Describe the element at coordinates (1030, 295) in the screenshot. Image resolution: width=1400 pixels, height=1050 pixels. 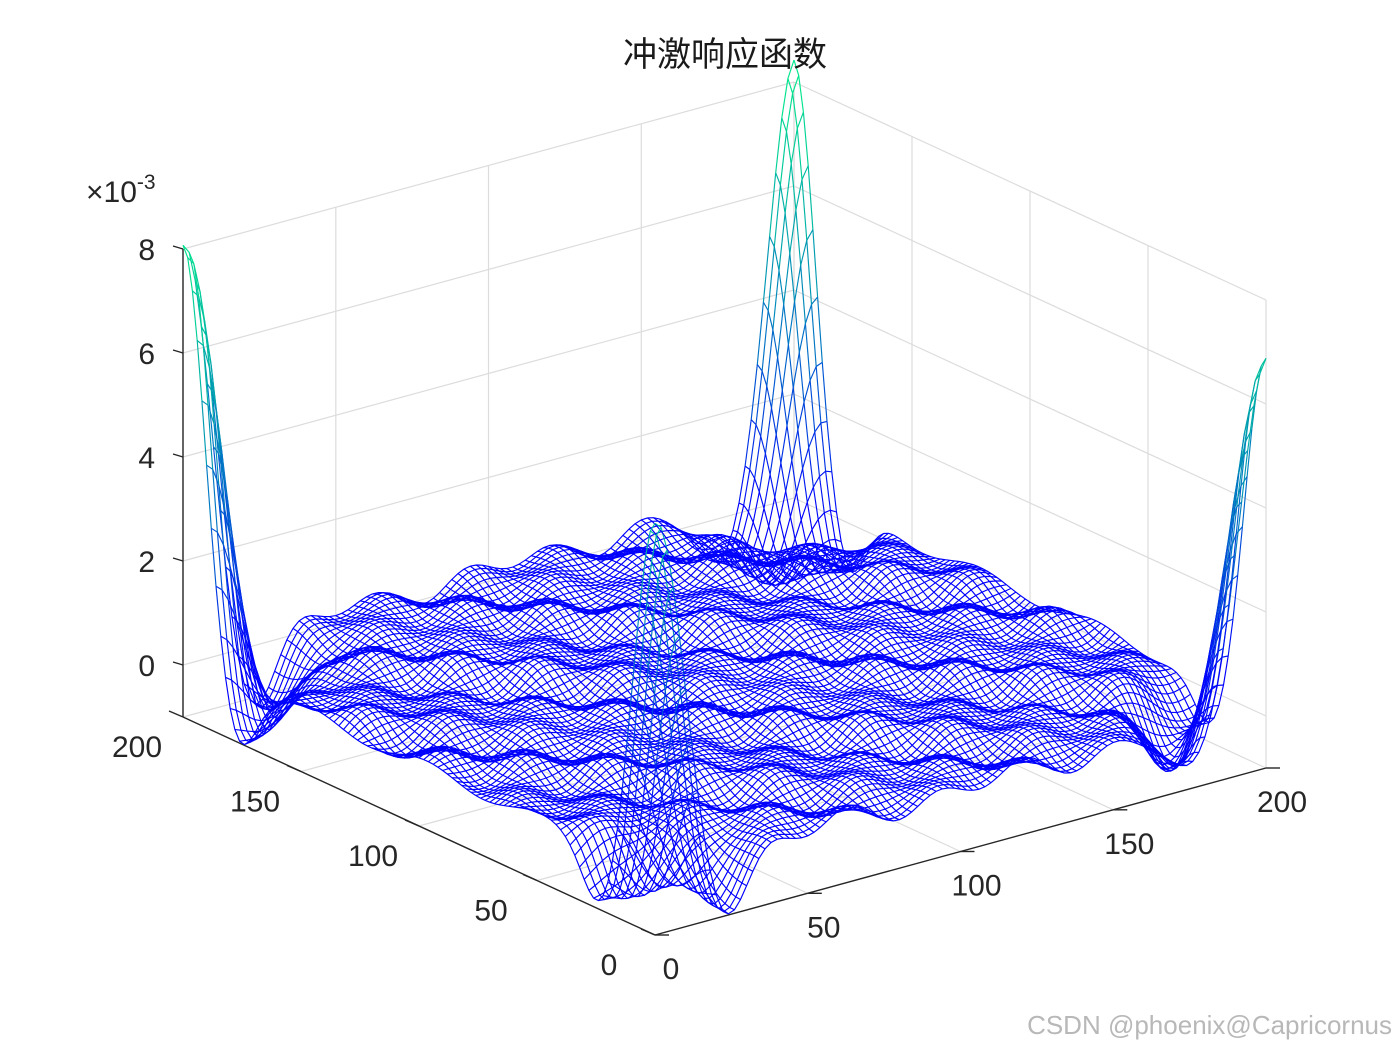
I see `grid-line-z-side` at that location.